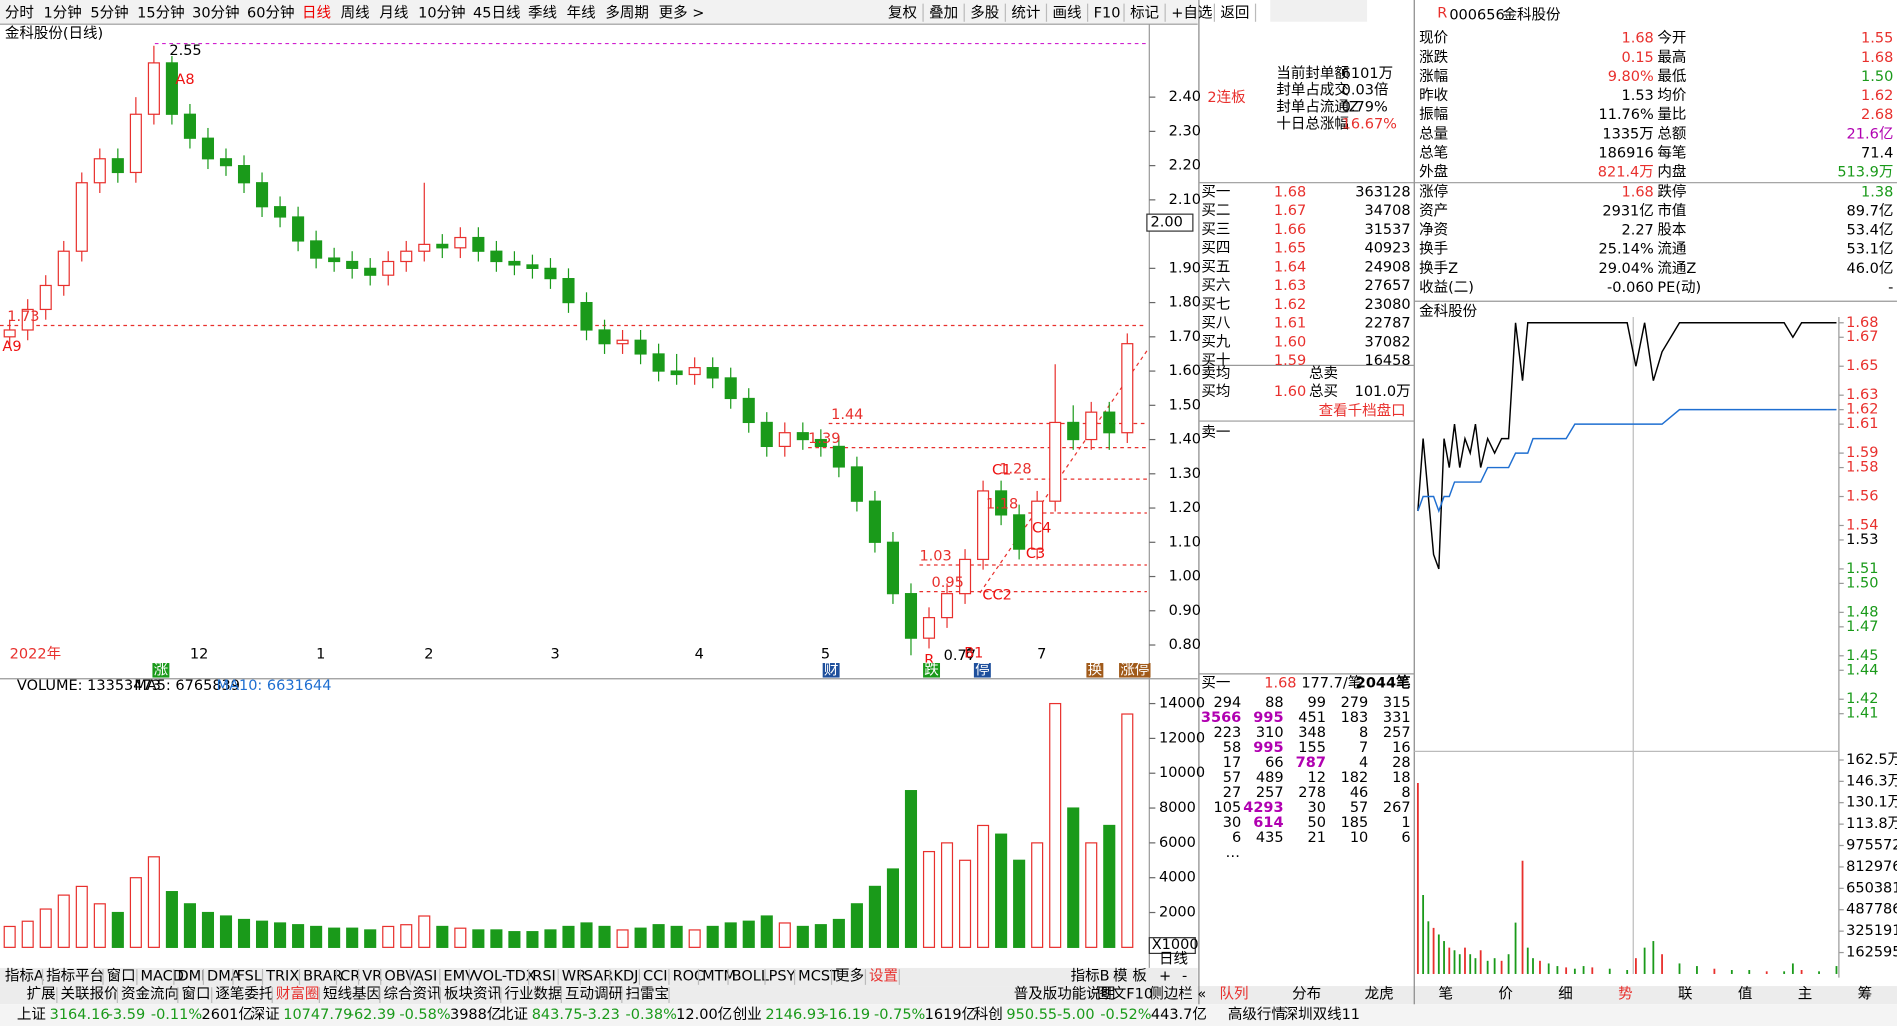  What do you see at coordinates (646, 994) in the screenshot?
I see `feature-tab: 扫雷宝` at bounding box center [646, 994].